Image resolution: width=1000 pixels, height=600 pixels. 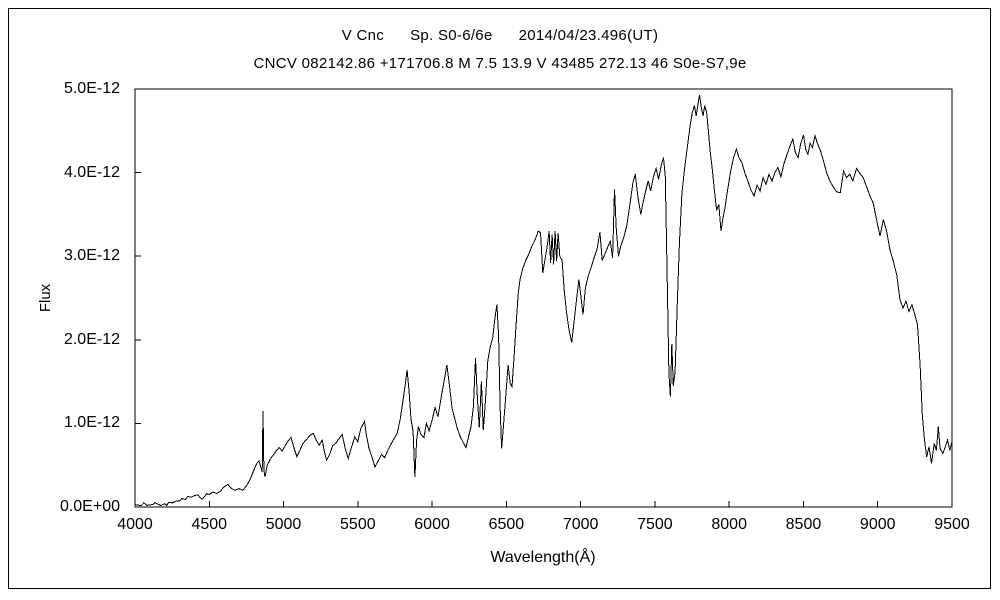 I want to click on x-tick-label: 8500, so click(x=803, y=524).